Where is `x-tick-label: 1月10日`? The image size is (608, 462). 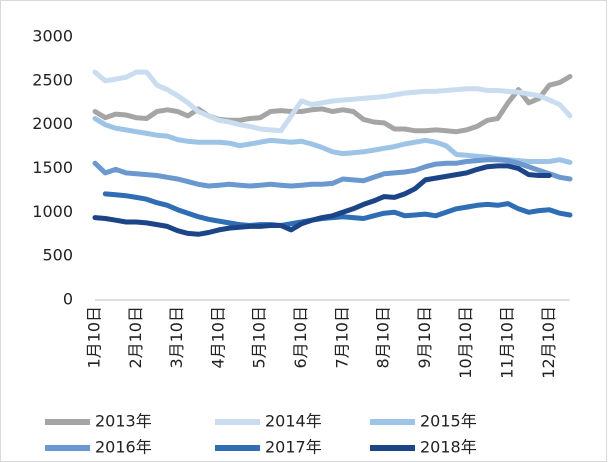 x-tick-label: 1月10日 is located at coordinates (94, 337).